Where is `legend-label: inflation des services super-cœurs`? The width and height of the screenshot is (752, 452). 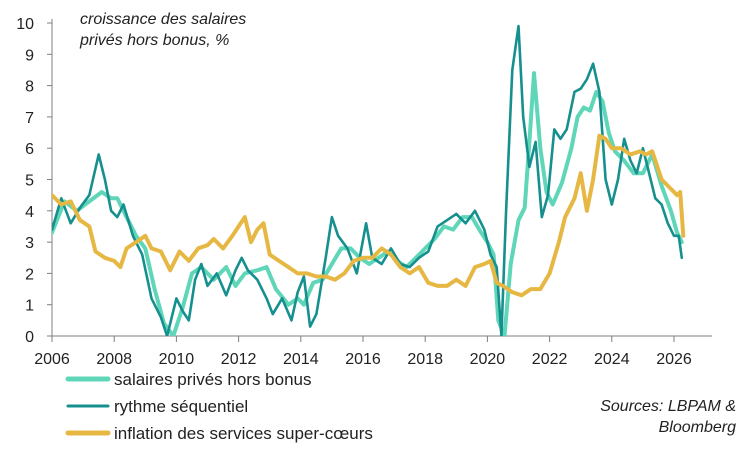
legend-label: inflation des services super-cœurs is located at coordinates (243, 433).